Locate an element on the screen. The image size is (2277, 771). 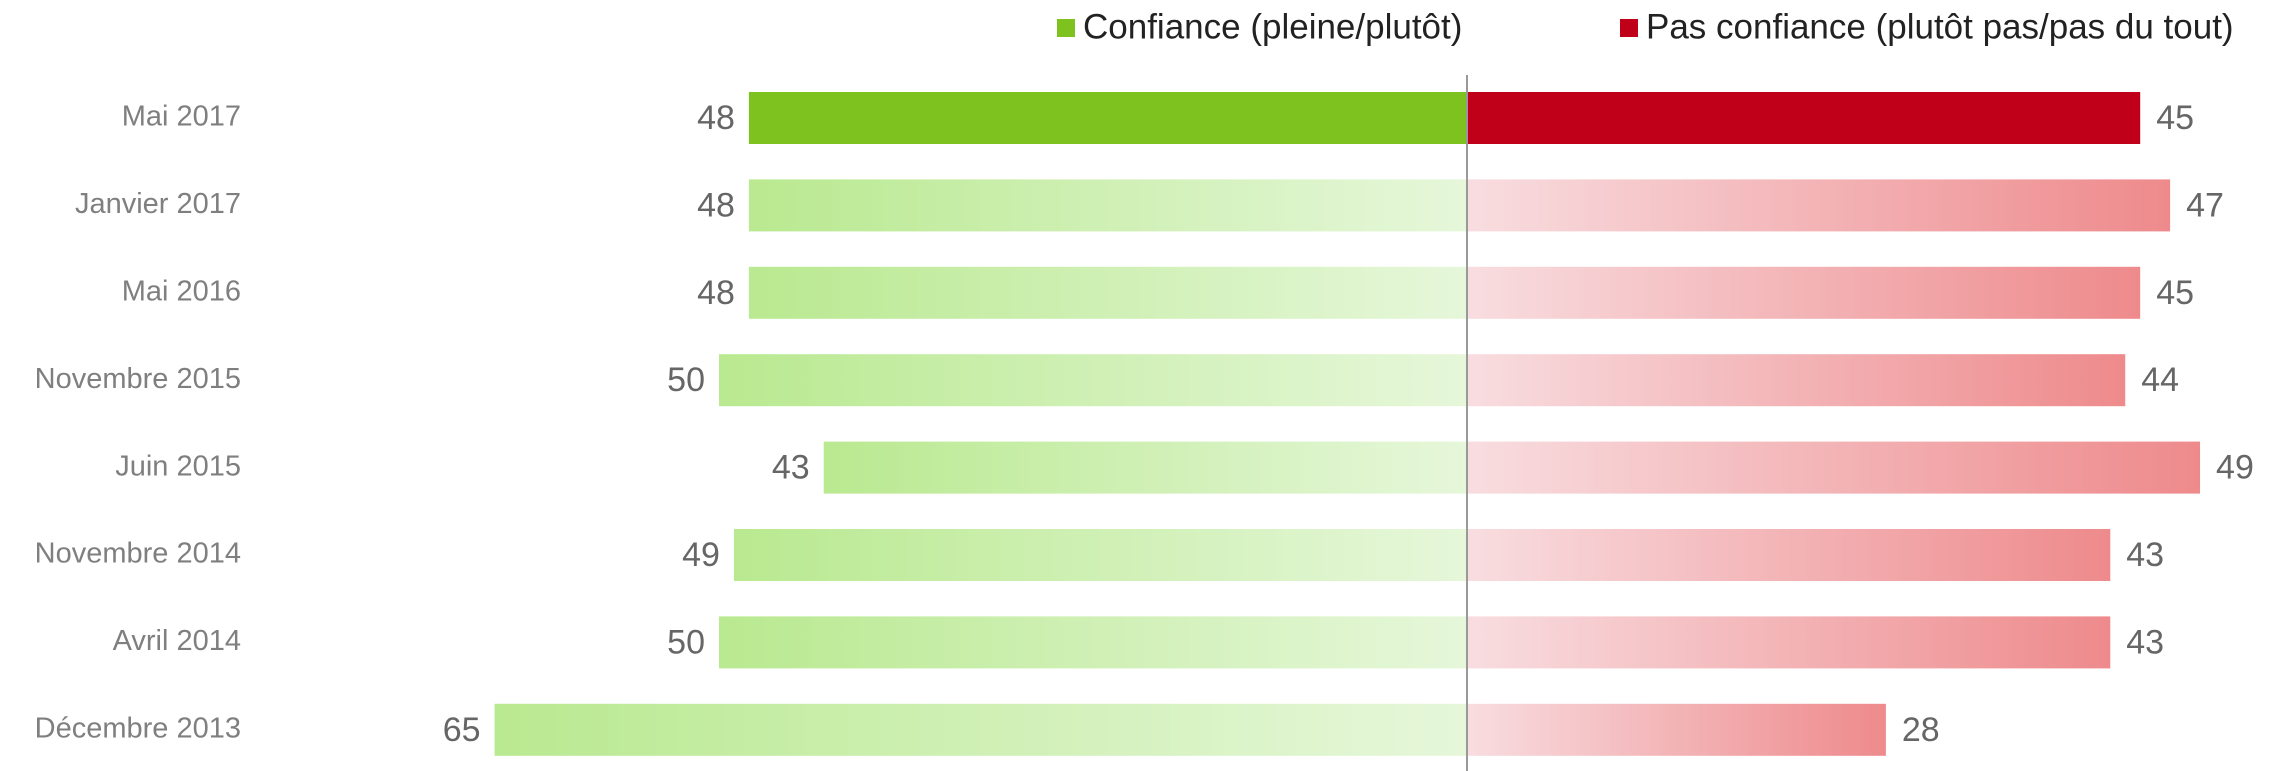
category-label: Décembre 2013 is located at coordinates (138, 728).